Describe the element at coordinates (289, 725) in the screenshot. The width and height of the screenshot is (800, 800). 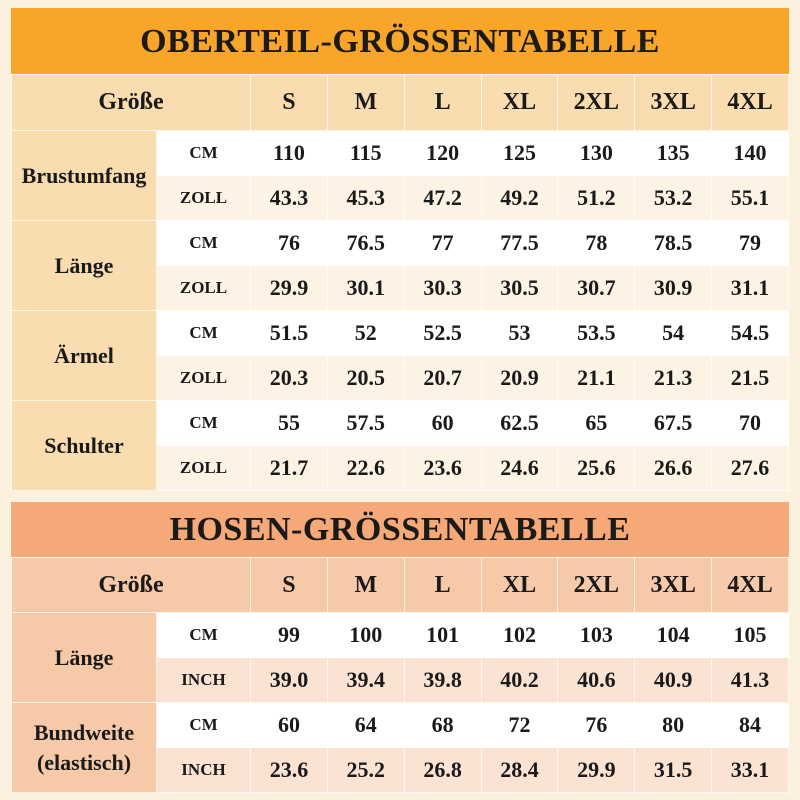
I see `value-cell: 60` at that location.